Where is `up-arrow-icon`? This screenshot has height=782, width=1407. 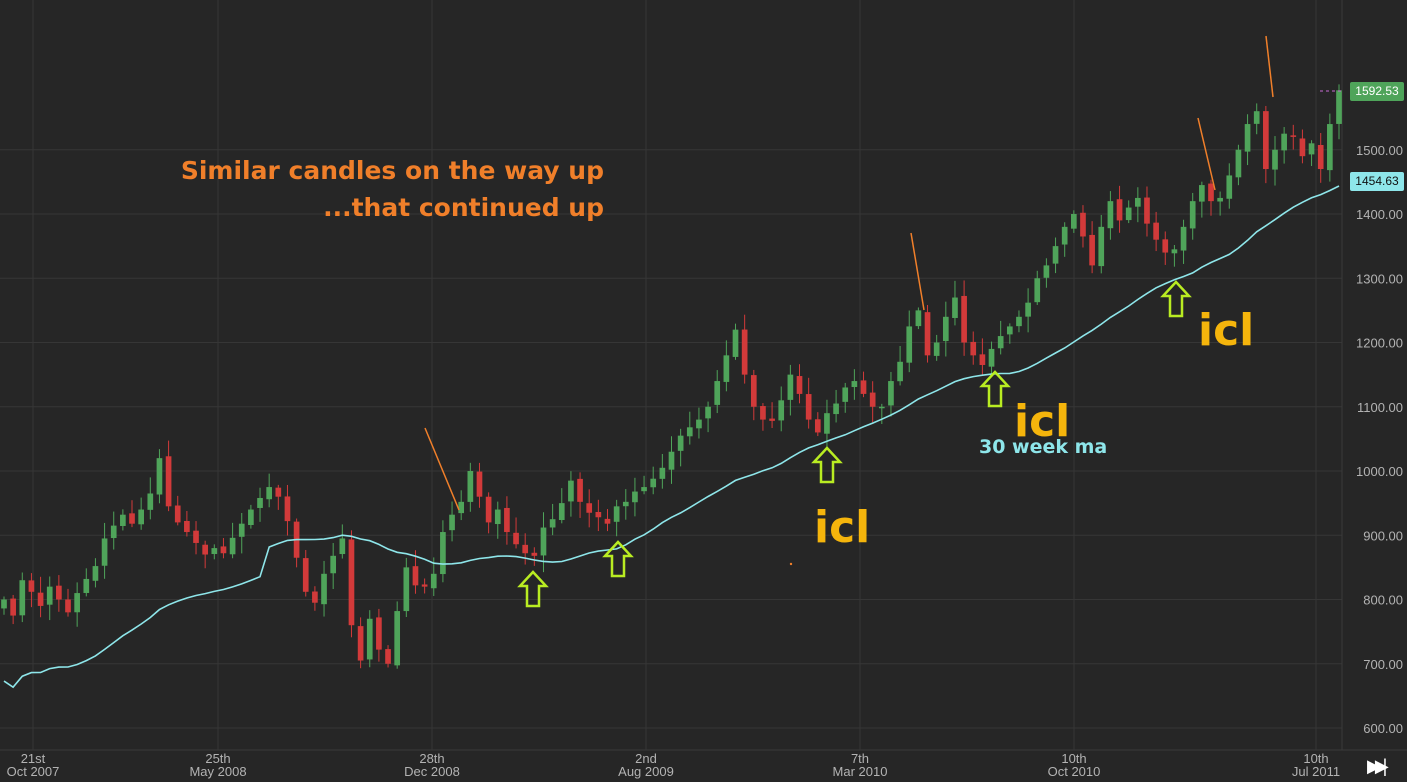
up-arrow-icon is located at coordinates (1176, 299).